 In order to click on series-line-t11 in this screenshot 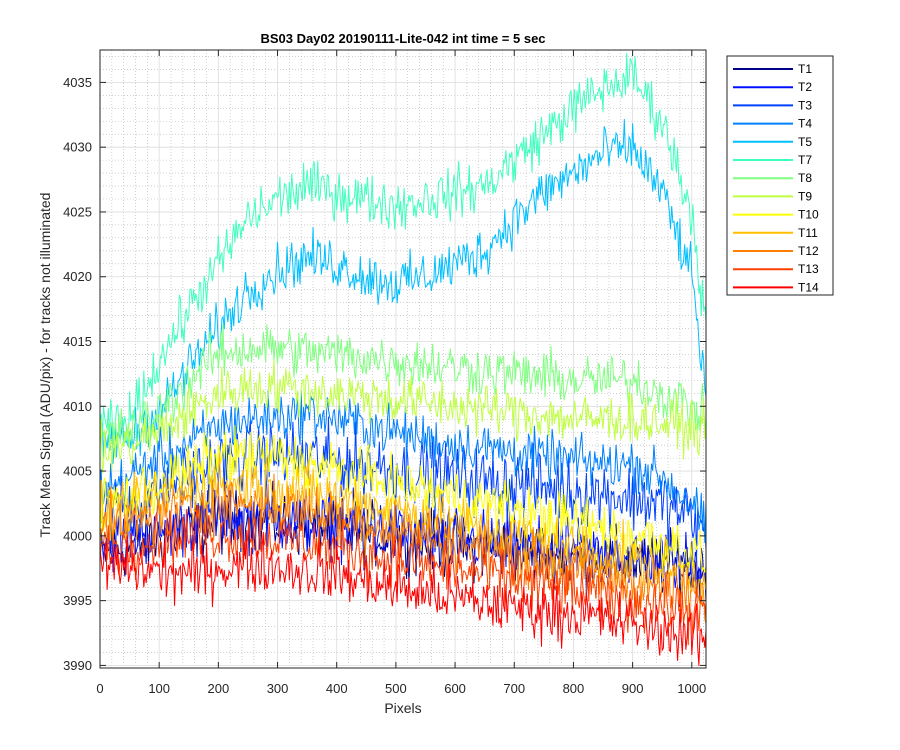, I will do `click(403, 529)`.